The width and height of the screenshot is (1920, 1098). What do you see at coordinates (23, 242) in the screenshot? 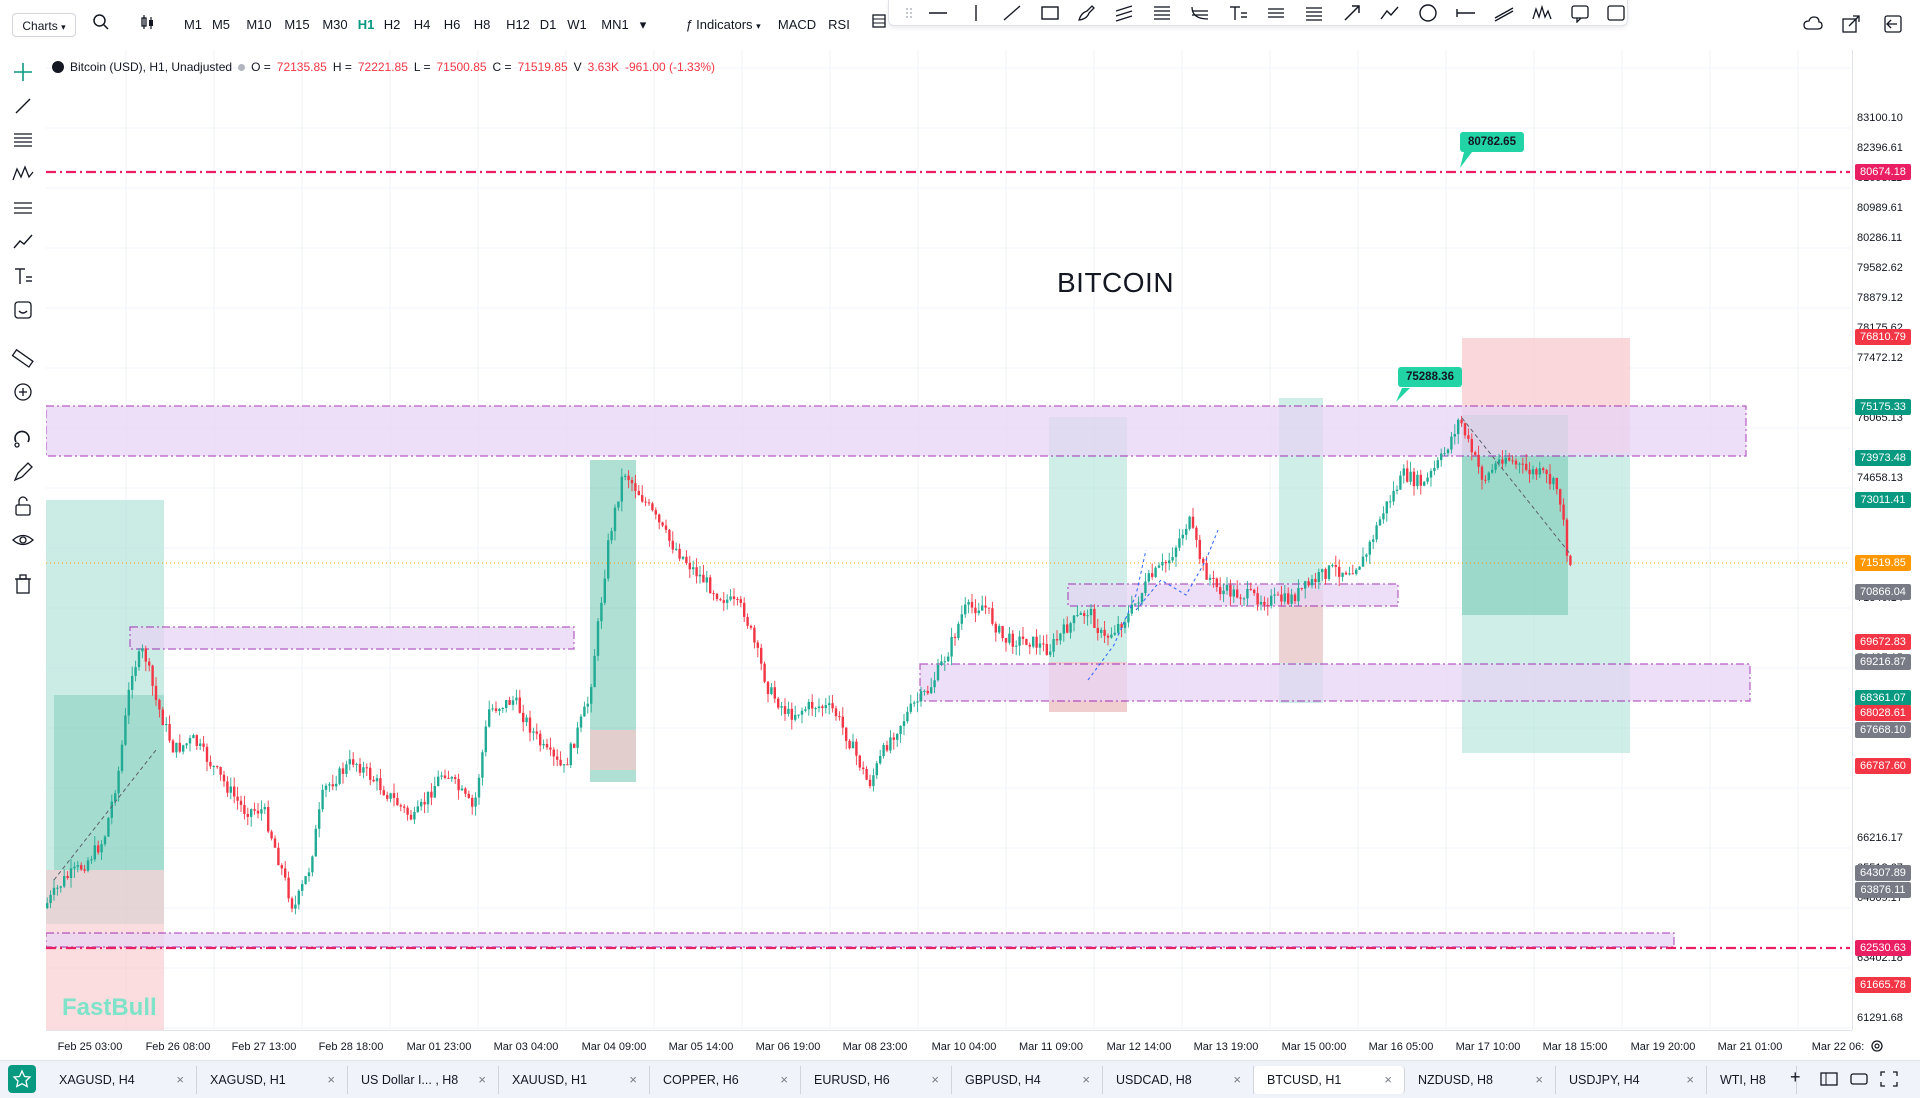
I see `forecast-icon` at bounding box center [23, 242].